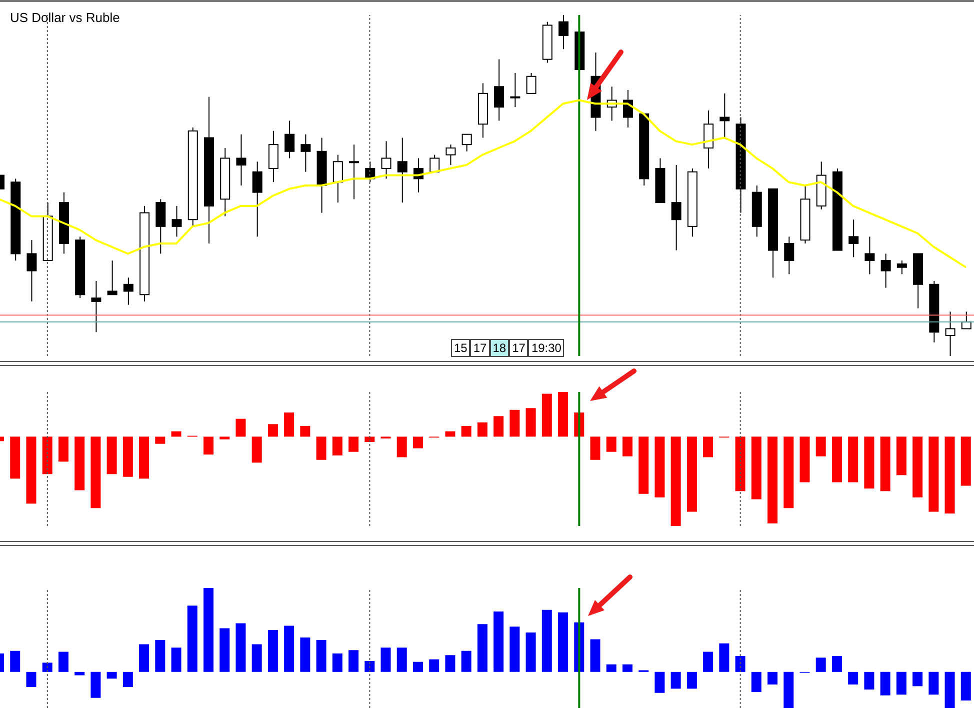  I want to click on chart-title: US Dollar vs Ruble, so click(65, 17).